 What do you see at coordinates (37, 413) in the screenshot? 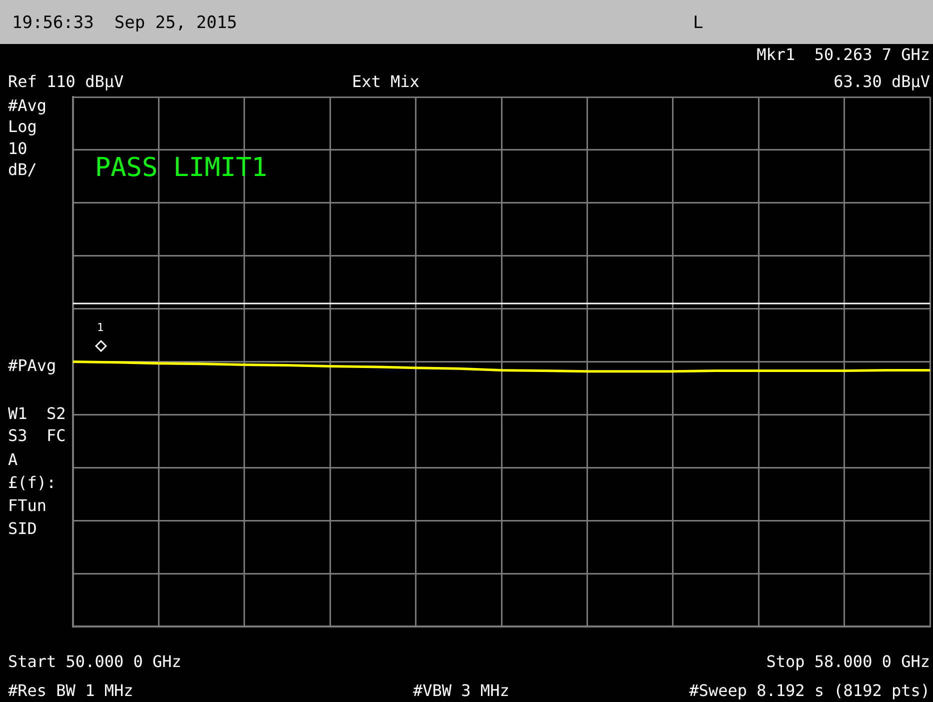
I see `text: W1 S2` at bounding box center [37, 413].